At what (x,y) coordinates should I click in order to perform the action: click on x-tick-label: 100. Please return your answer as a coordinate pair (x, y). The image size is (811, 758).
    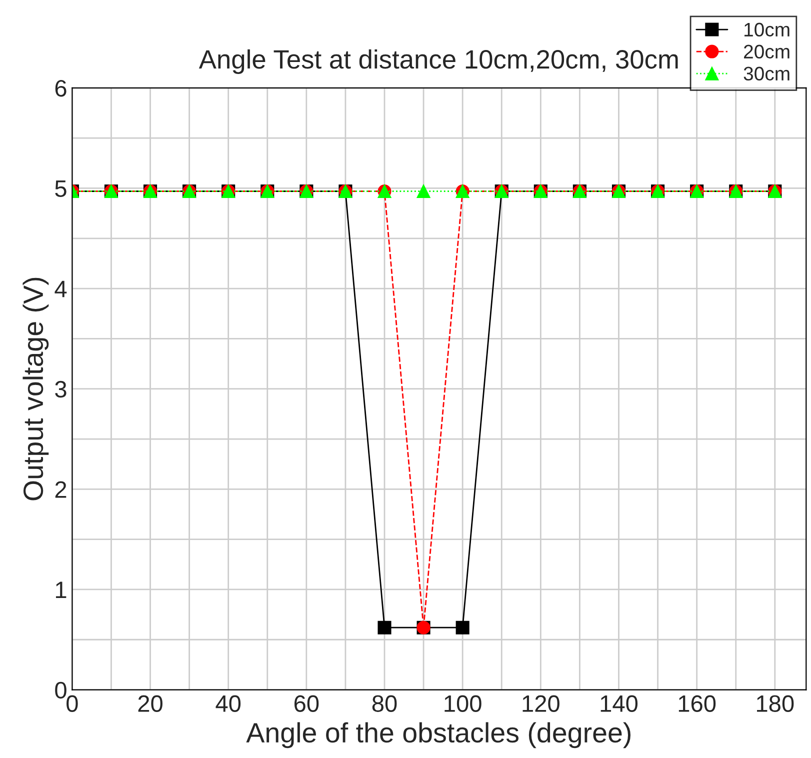
    Looking at the image, I should click on (463, 703).